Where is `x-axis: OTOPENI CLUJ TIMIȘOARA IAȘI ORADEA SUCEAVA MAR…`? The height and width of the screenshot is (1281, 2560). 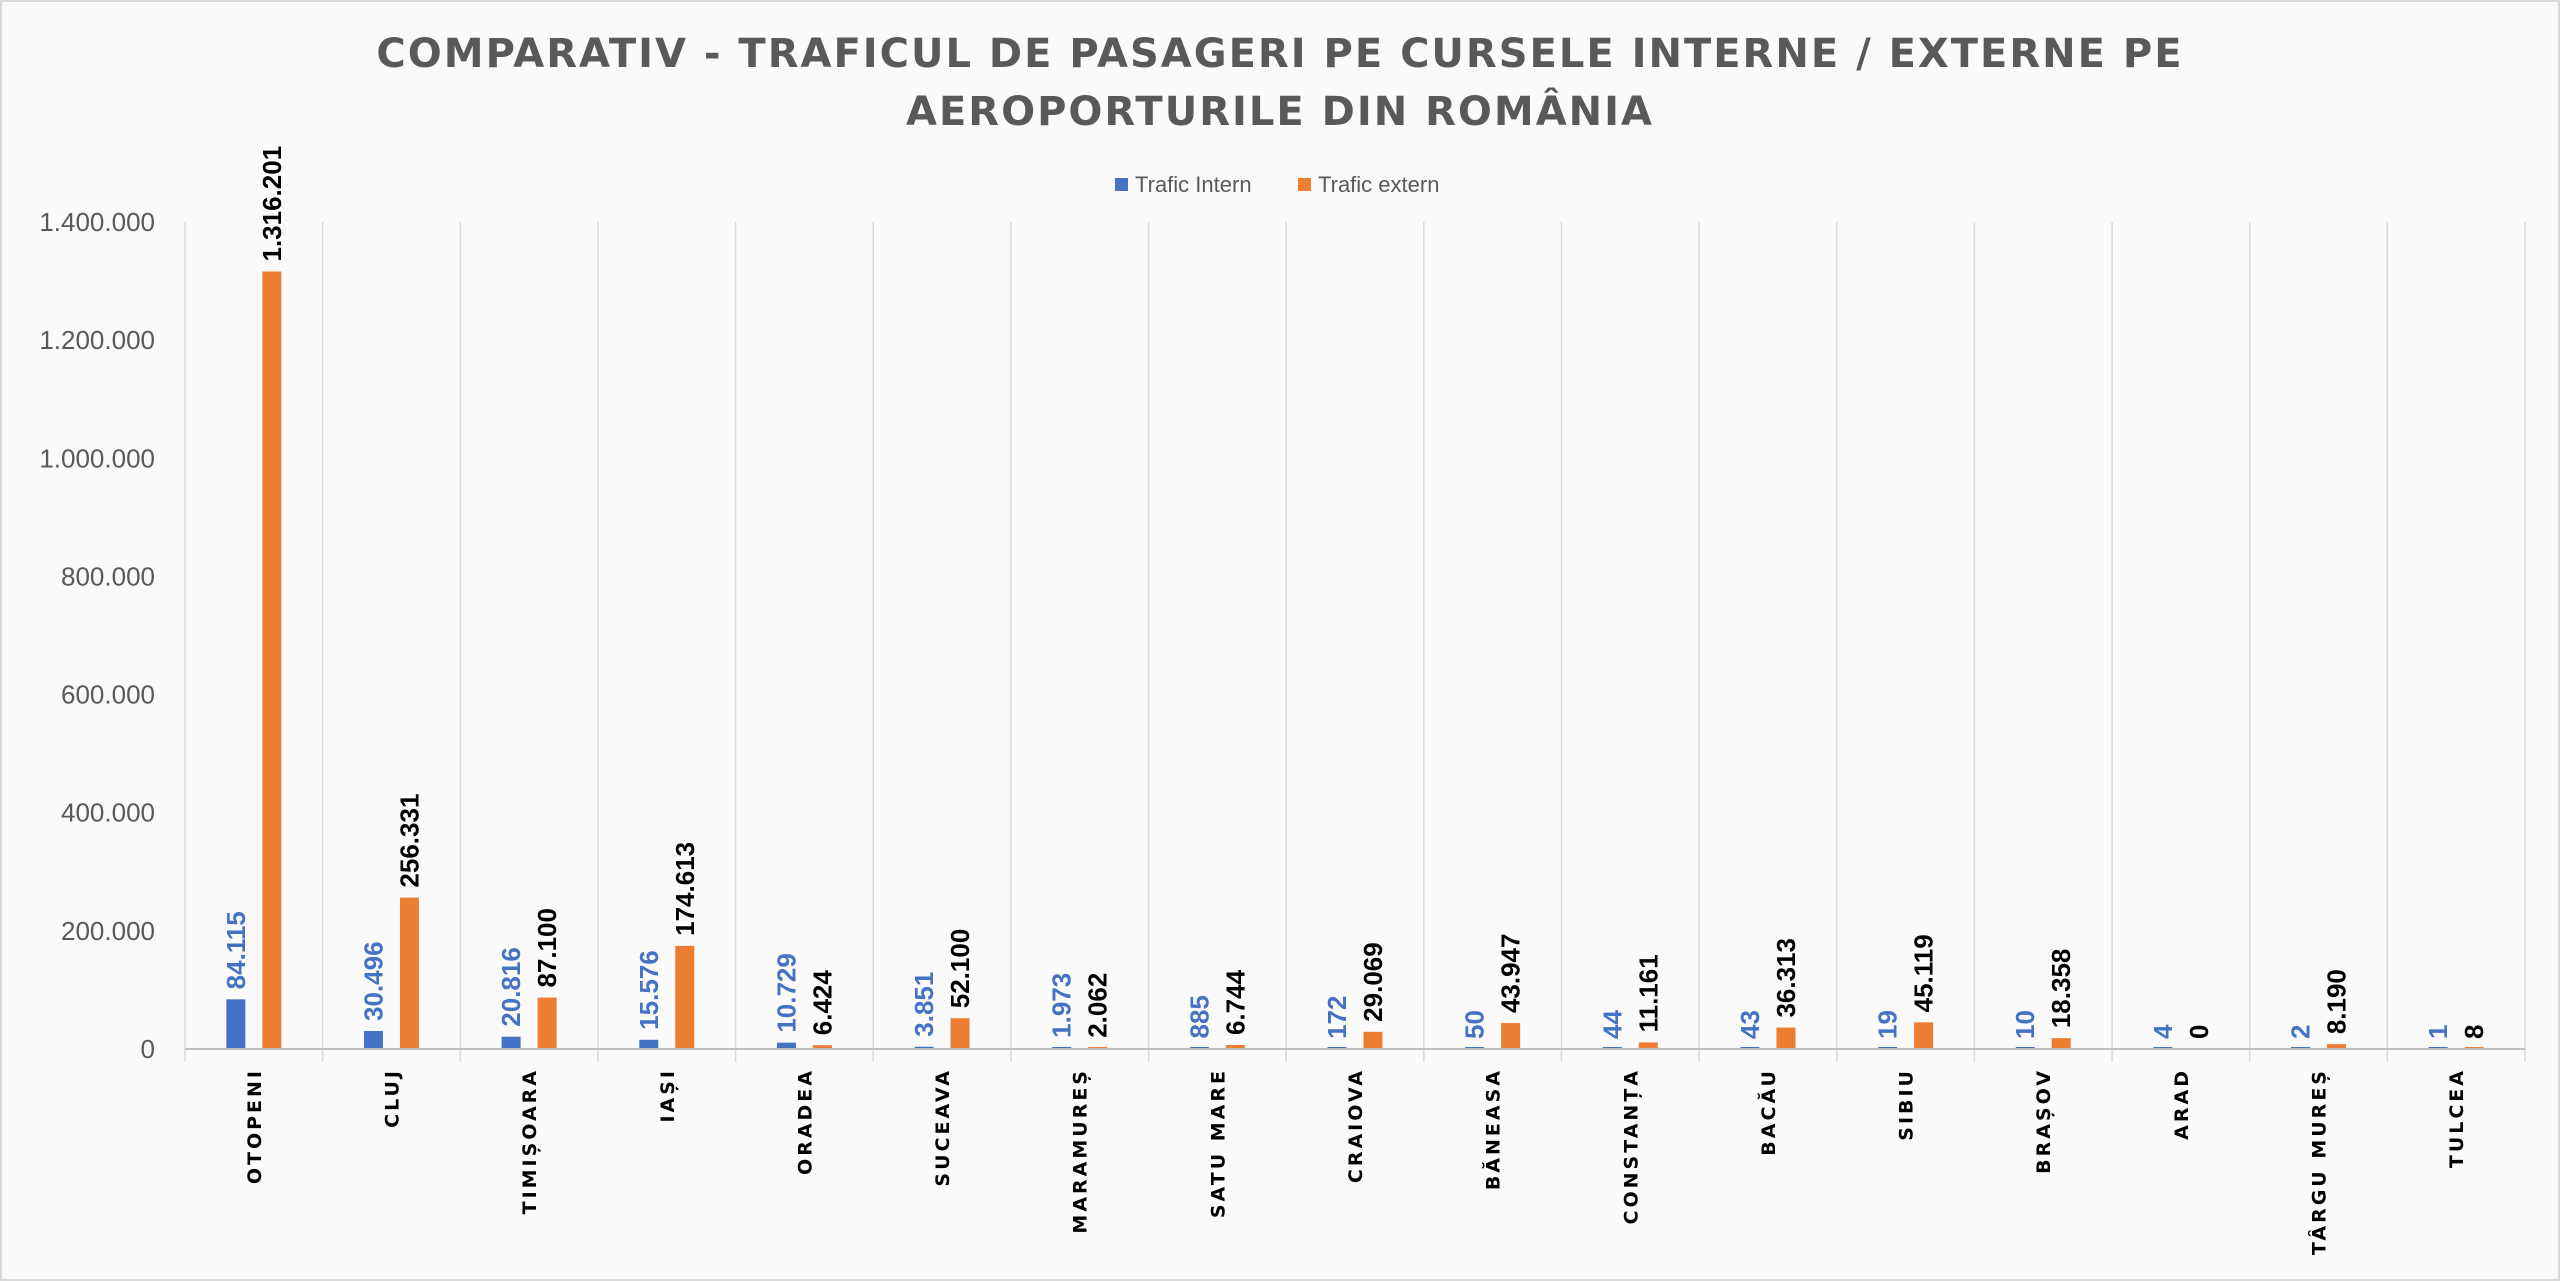
x-axis: OTOPENI CLUJ TIMIȘOARA IAȘI ORADEA SUCEAVA MAR… is located at coordinates (1355, 1151).